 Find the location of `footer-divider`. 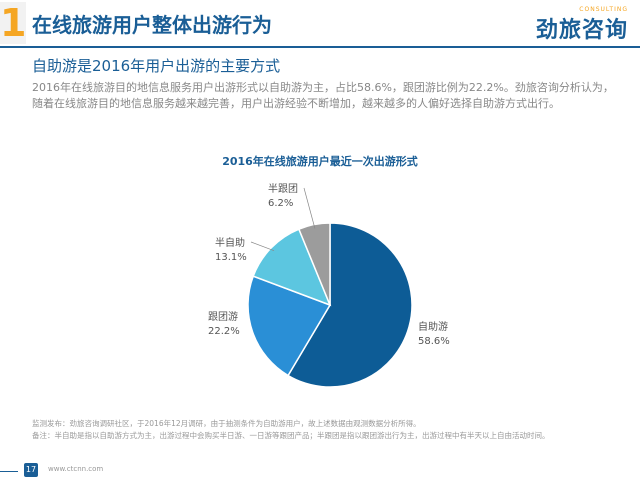

footer-divider is located at coordinates (9, 471).